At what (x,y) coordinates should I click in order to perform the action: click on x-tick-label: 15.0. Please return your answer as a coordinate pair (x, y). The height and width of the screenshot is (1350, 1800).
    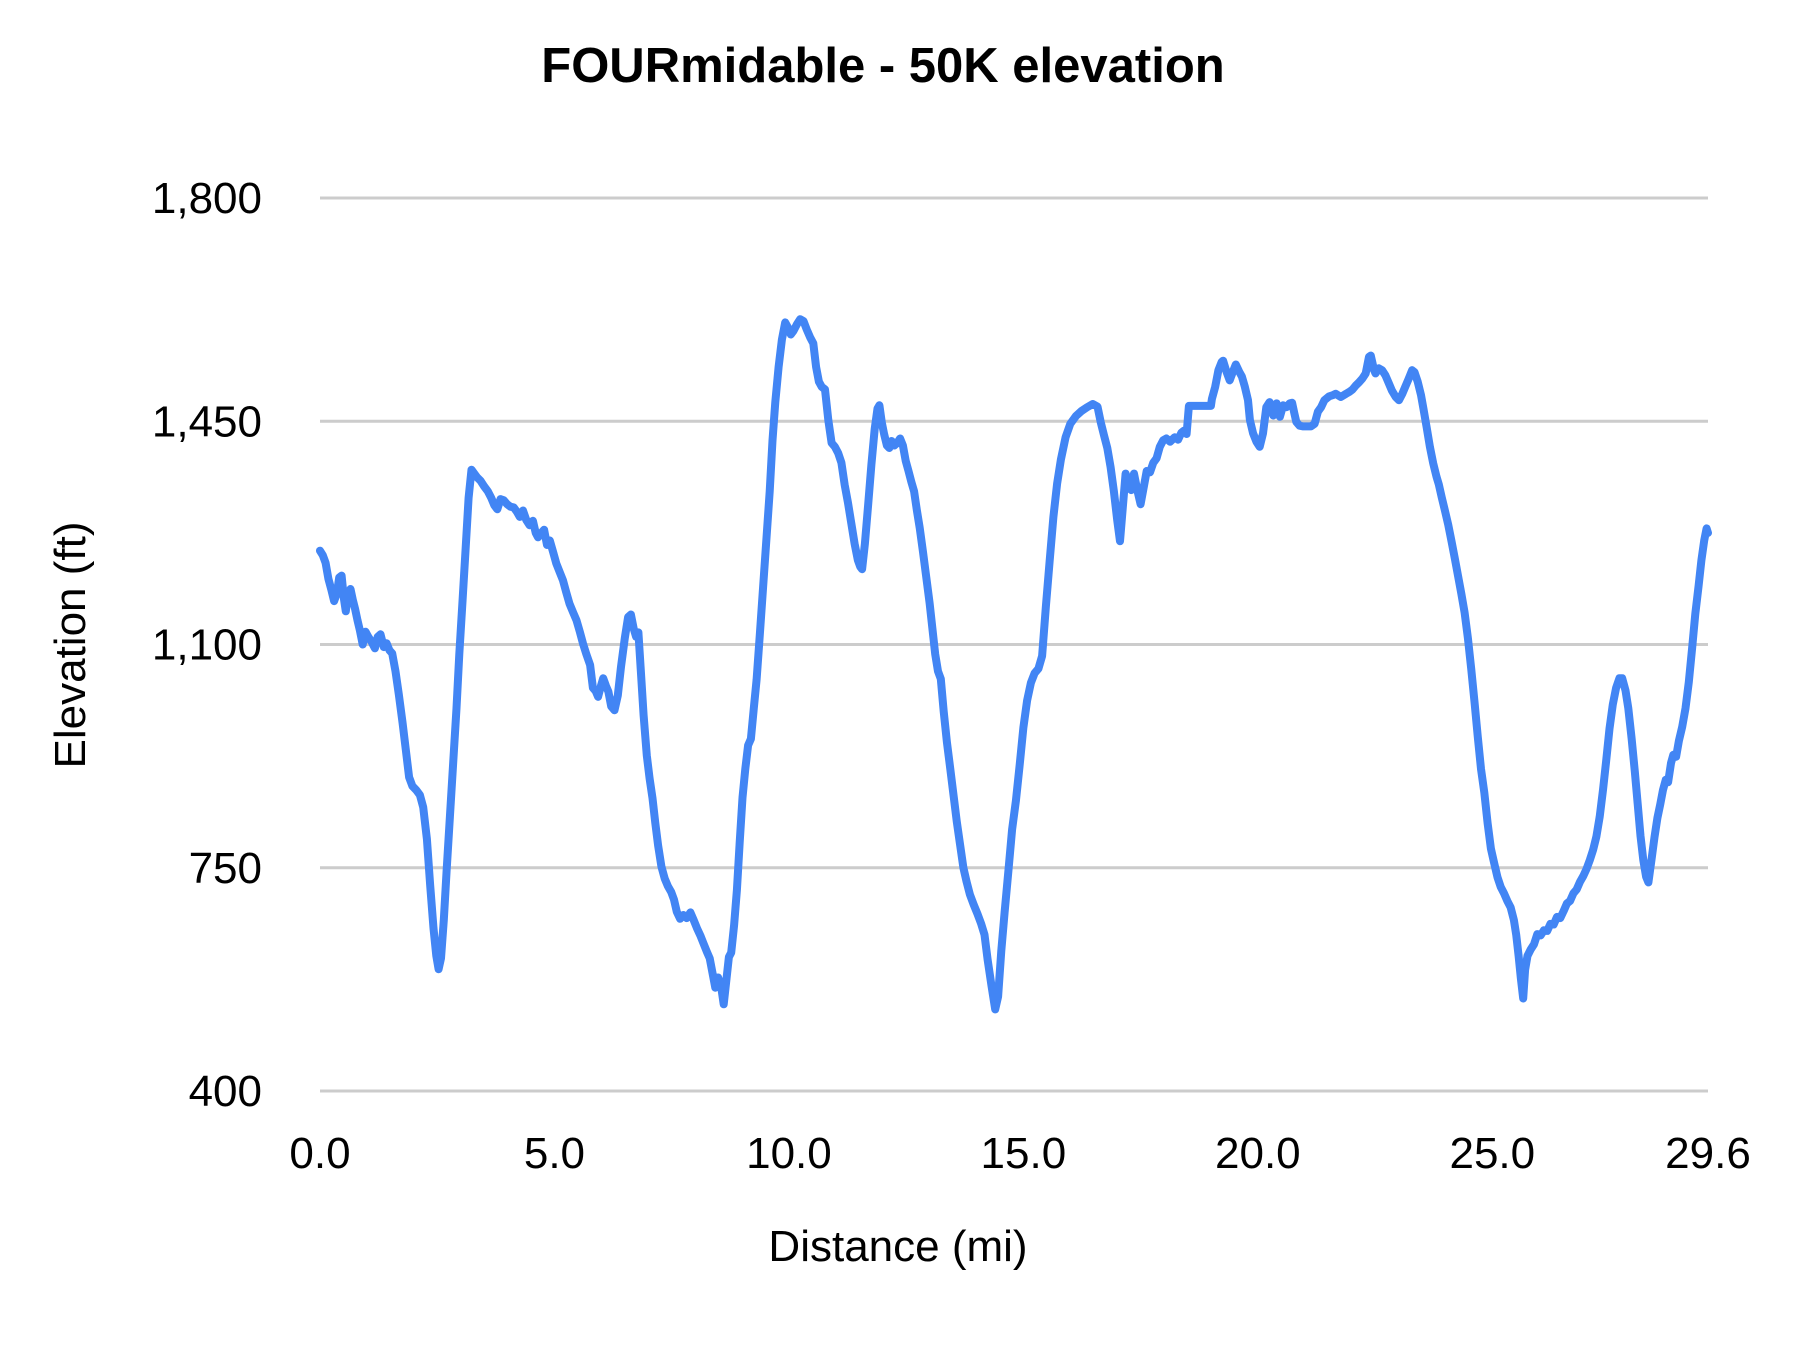
    Looking at the image, I should click on (1024, 1153).